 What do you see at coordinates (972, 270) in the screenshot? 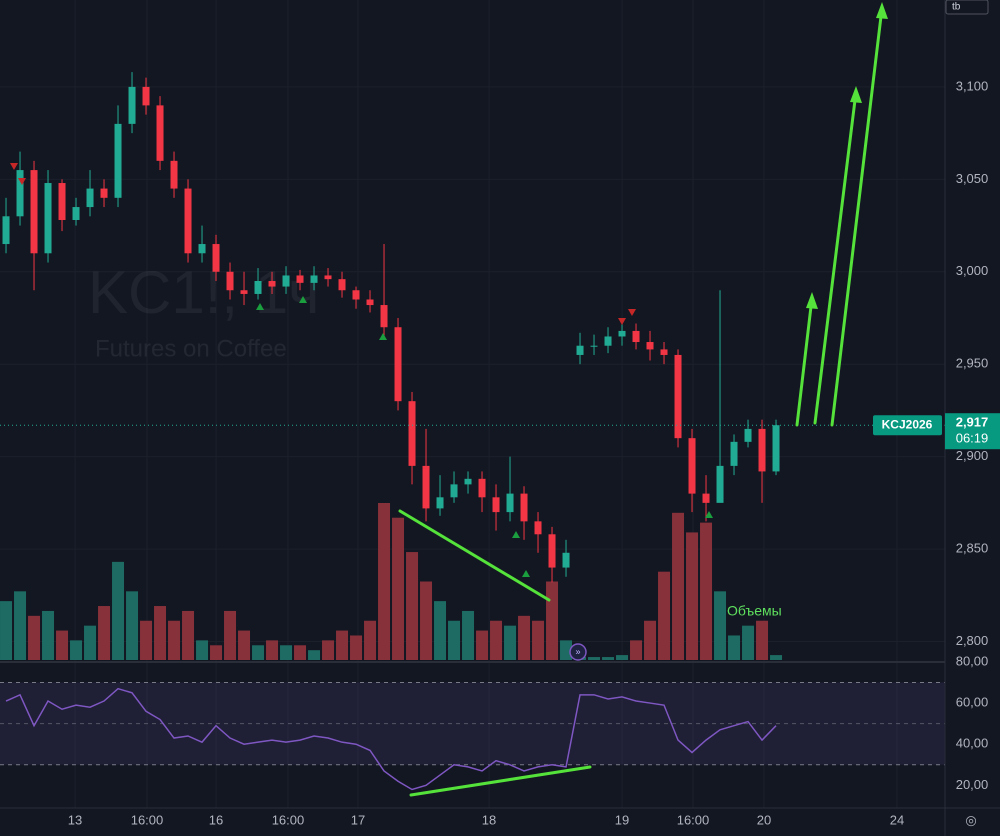
I see `y-tick-label: 3,000` at bounding box center [972, 270].